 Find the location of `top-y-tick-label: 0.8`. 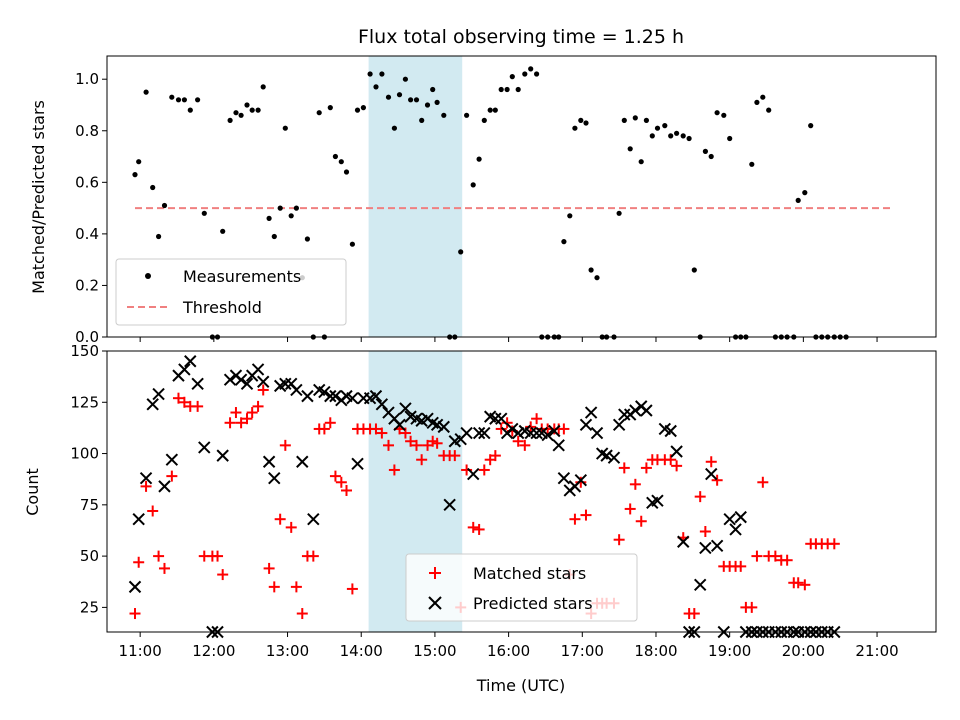

top-y-tick-label: 0.8 is located at coordinates (87, 131).